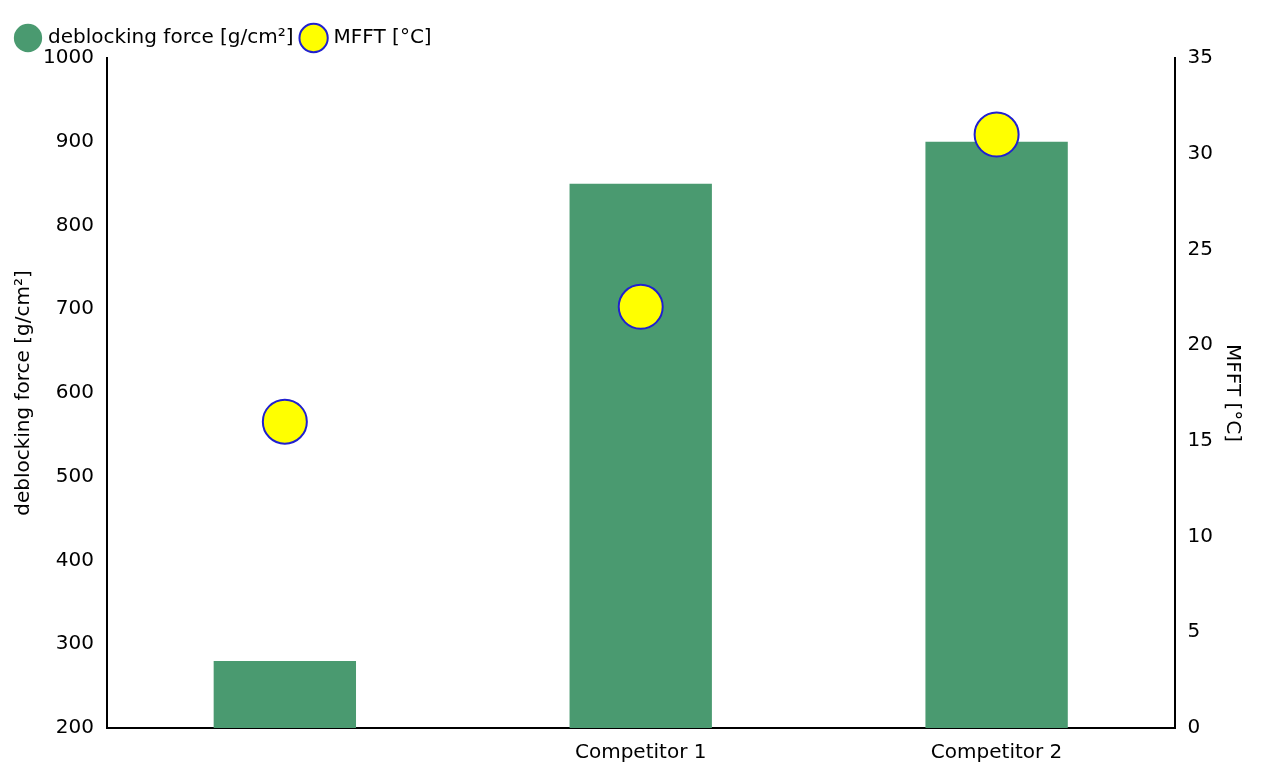 The image size is (1273, 783). What do you see at coordinates (1233, 393) in the screenshot?
I see `y2-axis-title: MFFT [°C]` at bounding box center [1233, 393].